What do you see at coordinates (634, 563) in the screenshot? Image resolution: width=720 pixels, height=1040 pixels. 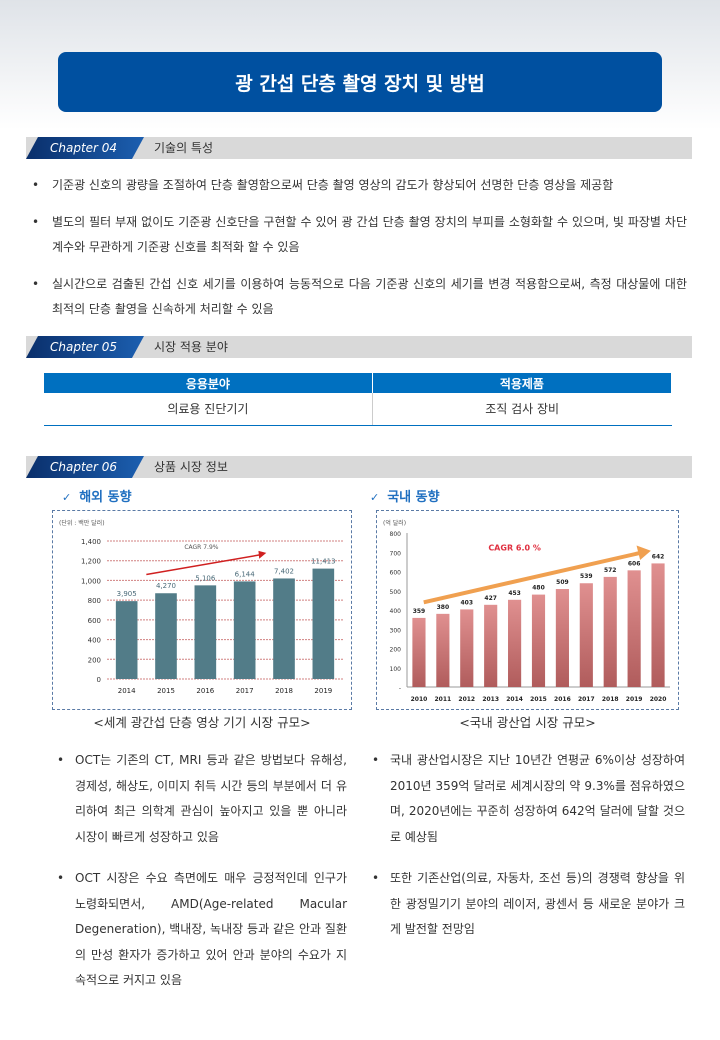 I see `data-label: 606` at bounding box center [634, 563].